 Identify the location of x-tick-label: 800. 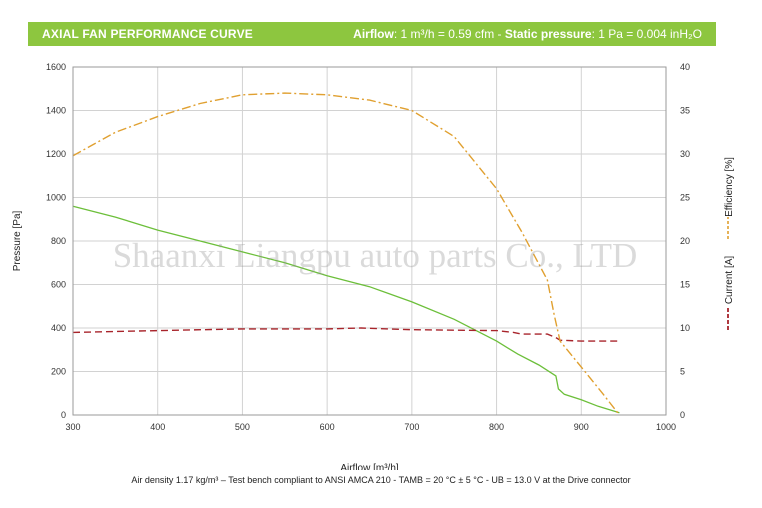
(496, 427).